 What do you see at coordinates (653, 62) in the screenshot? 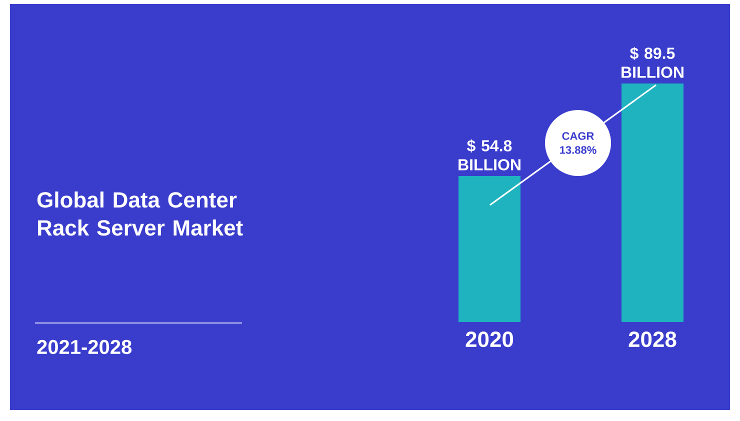
I see `data-label: $ 89.5 BILLION` at bounding box center [653, 62].